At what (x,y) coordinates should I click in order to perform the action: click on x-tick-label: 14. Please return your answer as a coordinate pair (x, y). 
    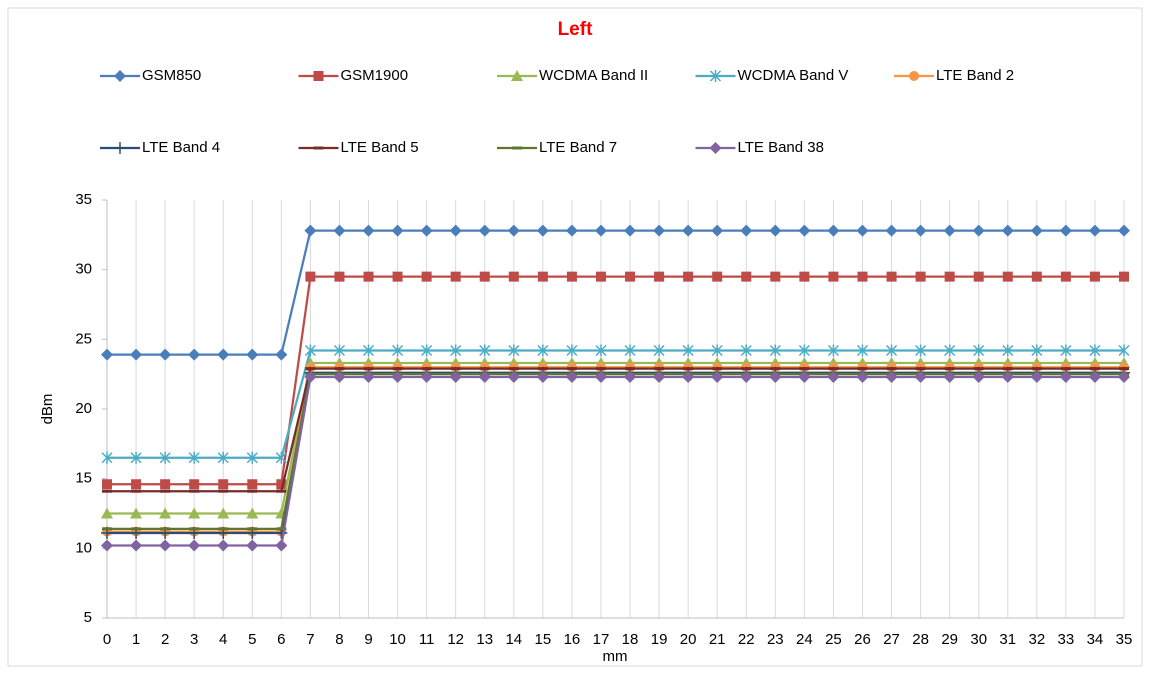
    Looking at the image, I should click on (513, 639).